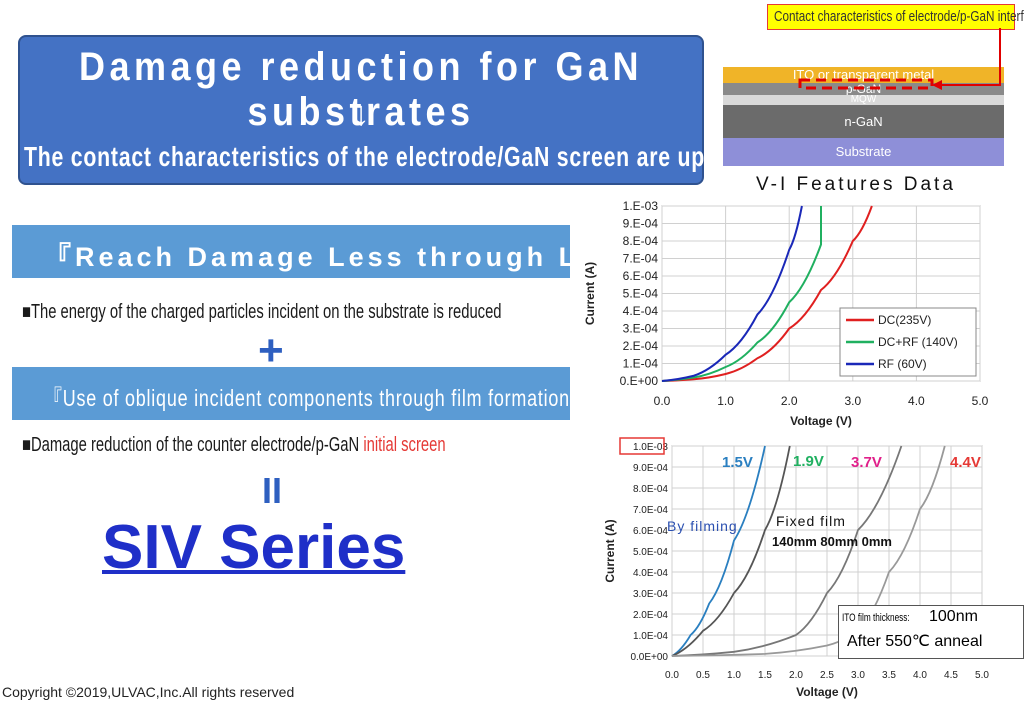 The image size is (1024, 703). Describe the element at coordinates (650, 552) in the screenshot. I see `y-tick-label: 5.0E-04` at that location.